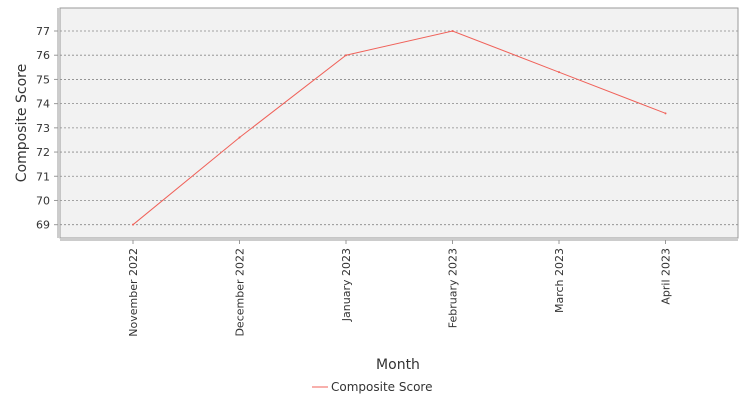 This screenshot has width=750, height=400. What do you see at coordinates (43, 128) in the screenshot?
I see `y-tick-label: 73` at bounding box center [43, 128].